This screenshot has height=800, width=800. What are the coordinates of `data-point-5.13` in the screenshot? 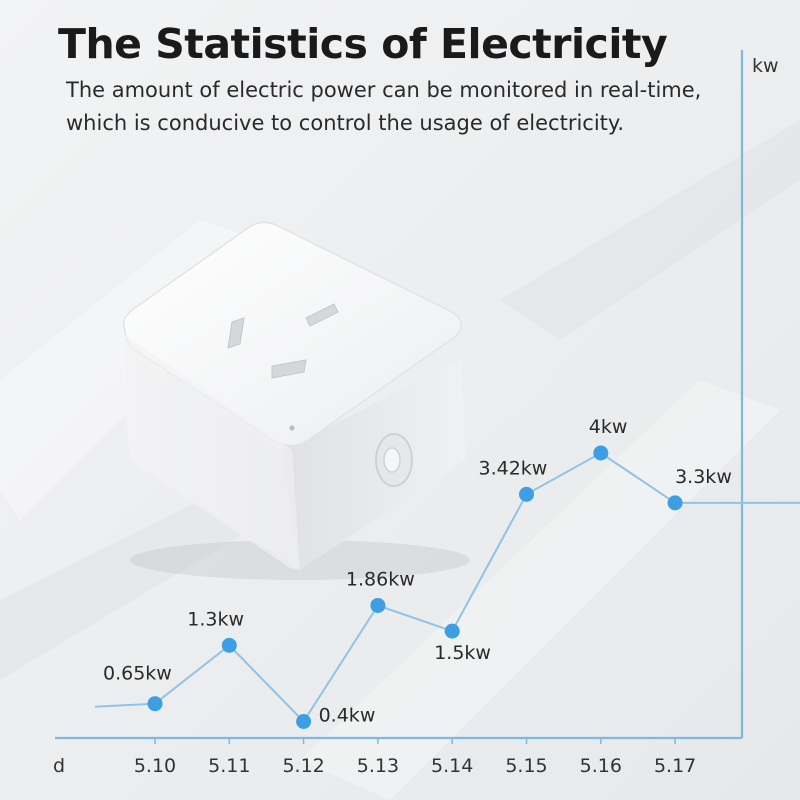 It's located at (378, 605).